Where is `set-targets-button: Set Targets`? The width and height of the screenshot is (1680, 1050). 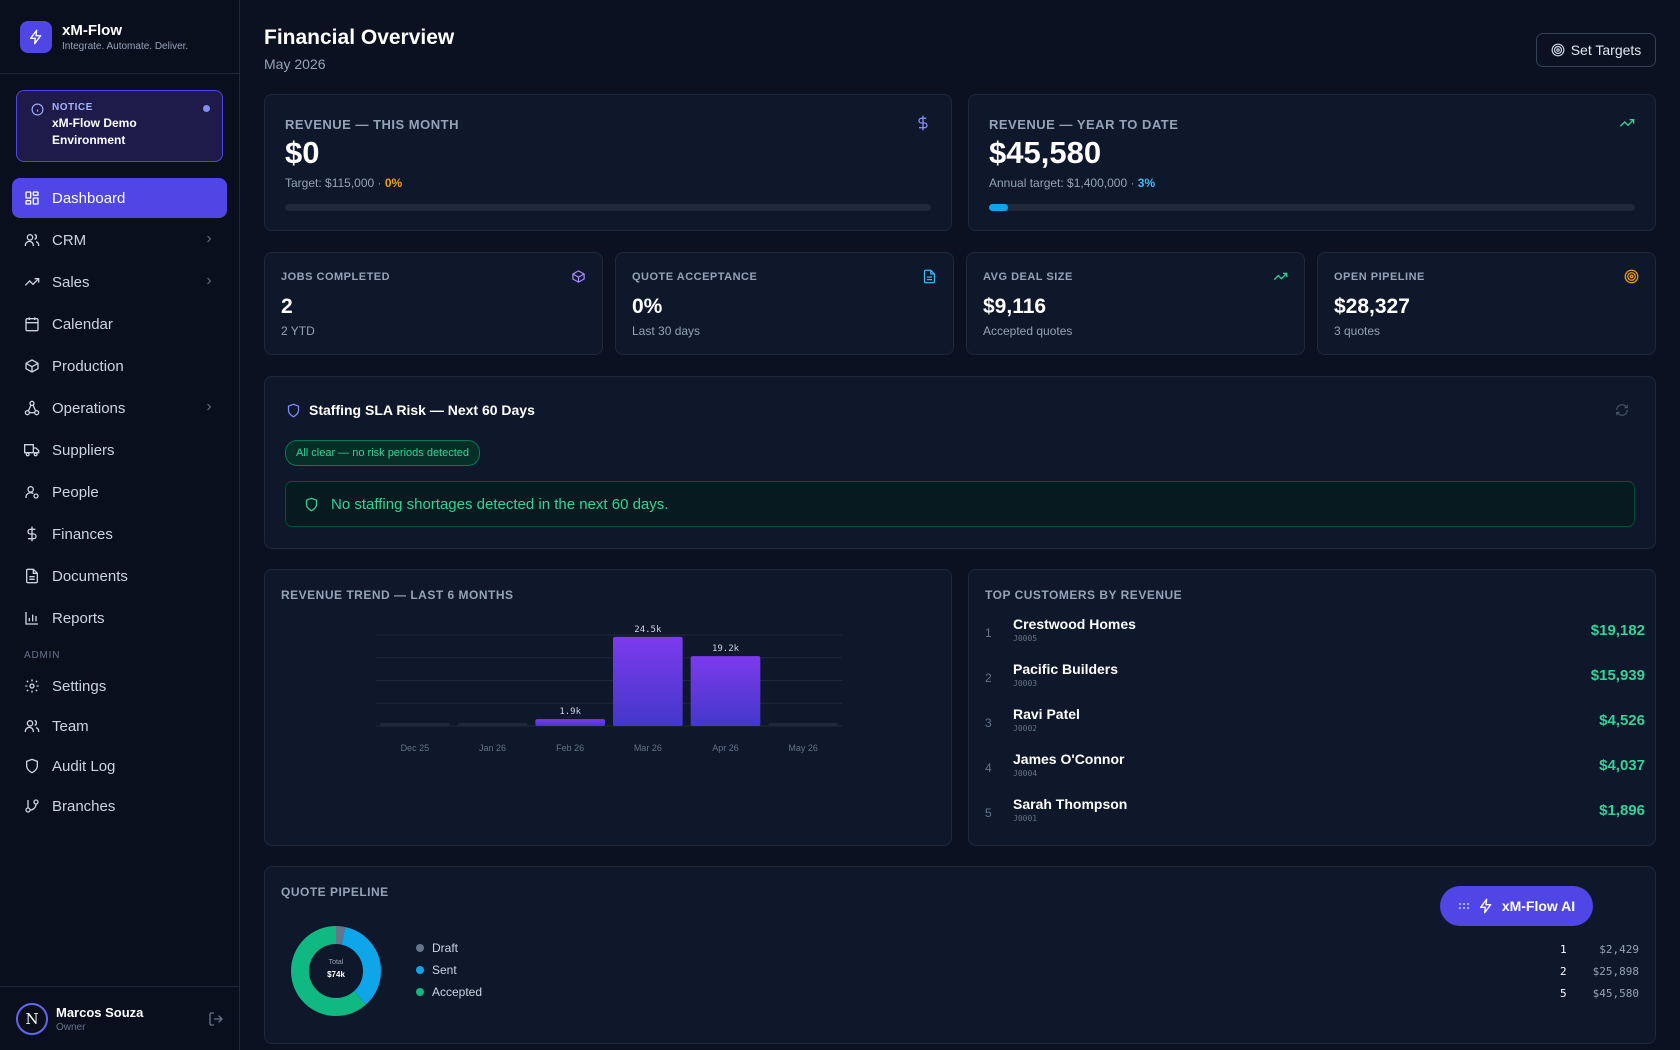
set-targets-button: Set Targets is located at coordinates (1596, 50).